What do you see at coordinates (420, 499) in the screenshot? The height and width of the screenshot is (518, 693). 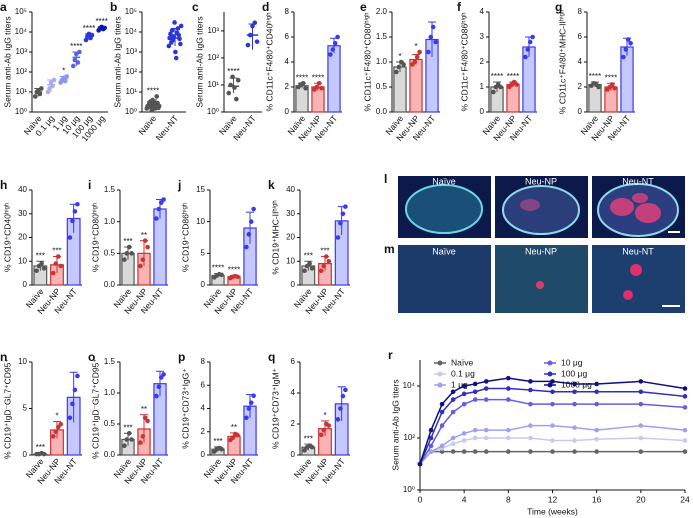 I see `x-tick-label: 0` at bounding box center [420, 499].